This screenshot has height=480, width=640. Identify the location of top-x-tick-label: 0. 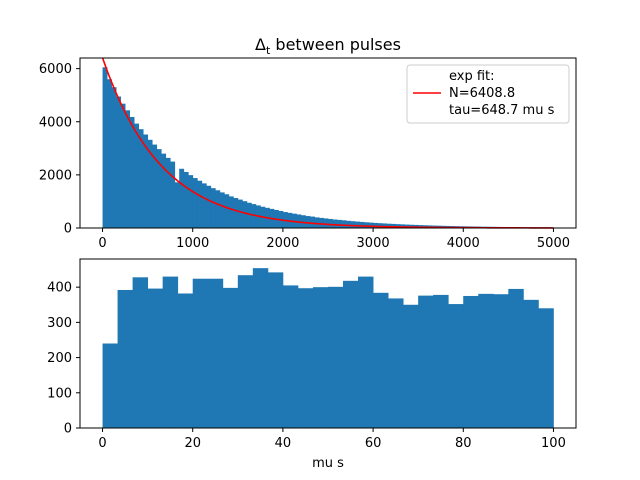
(102, 243).